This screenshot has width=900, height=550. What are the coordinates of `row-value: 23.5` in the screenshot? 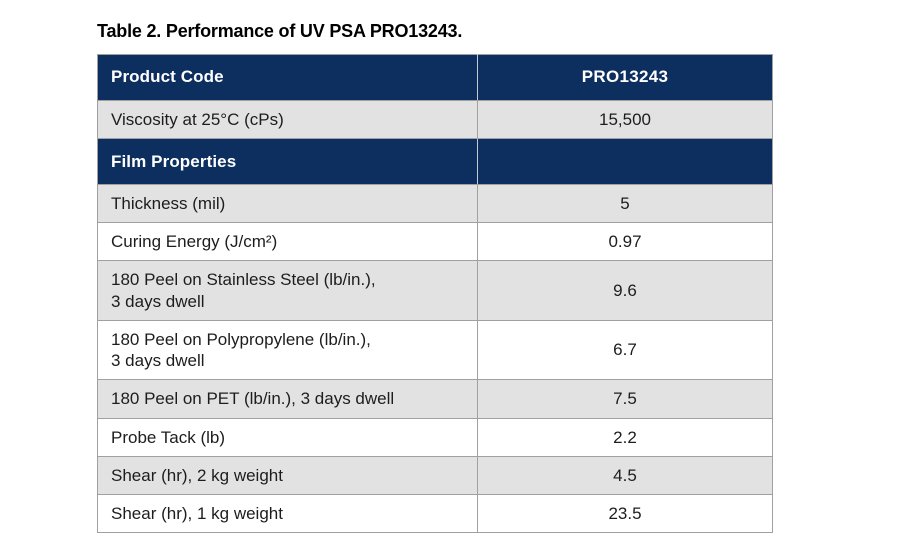 It's located at (625, 514).